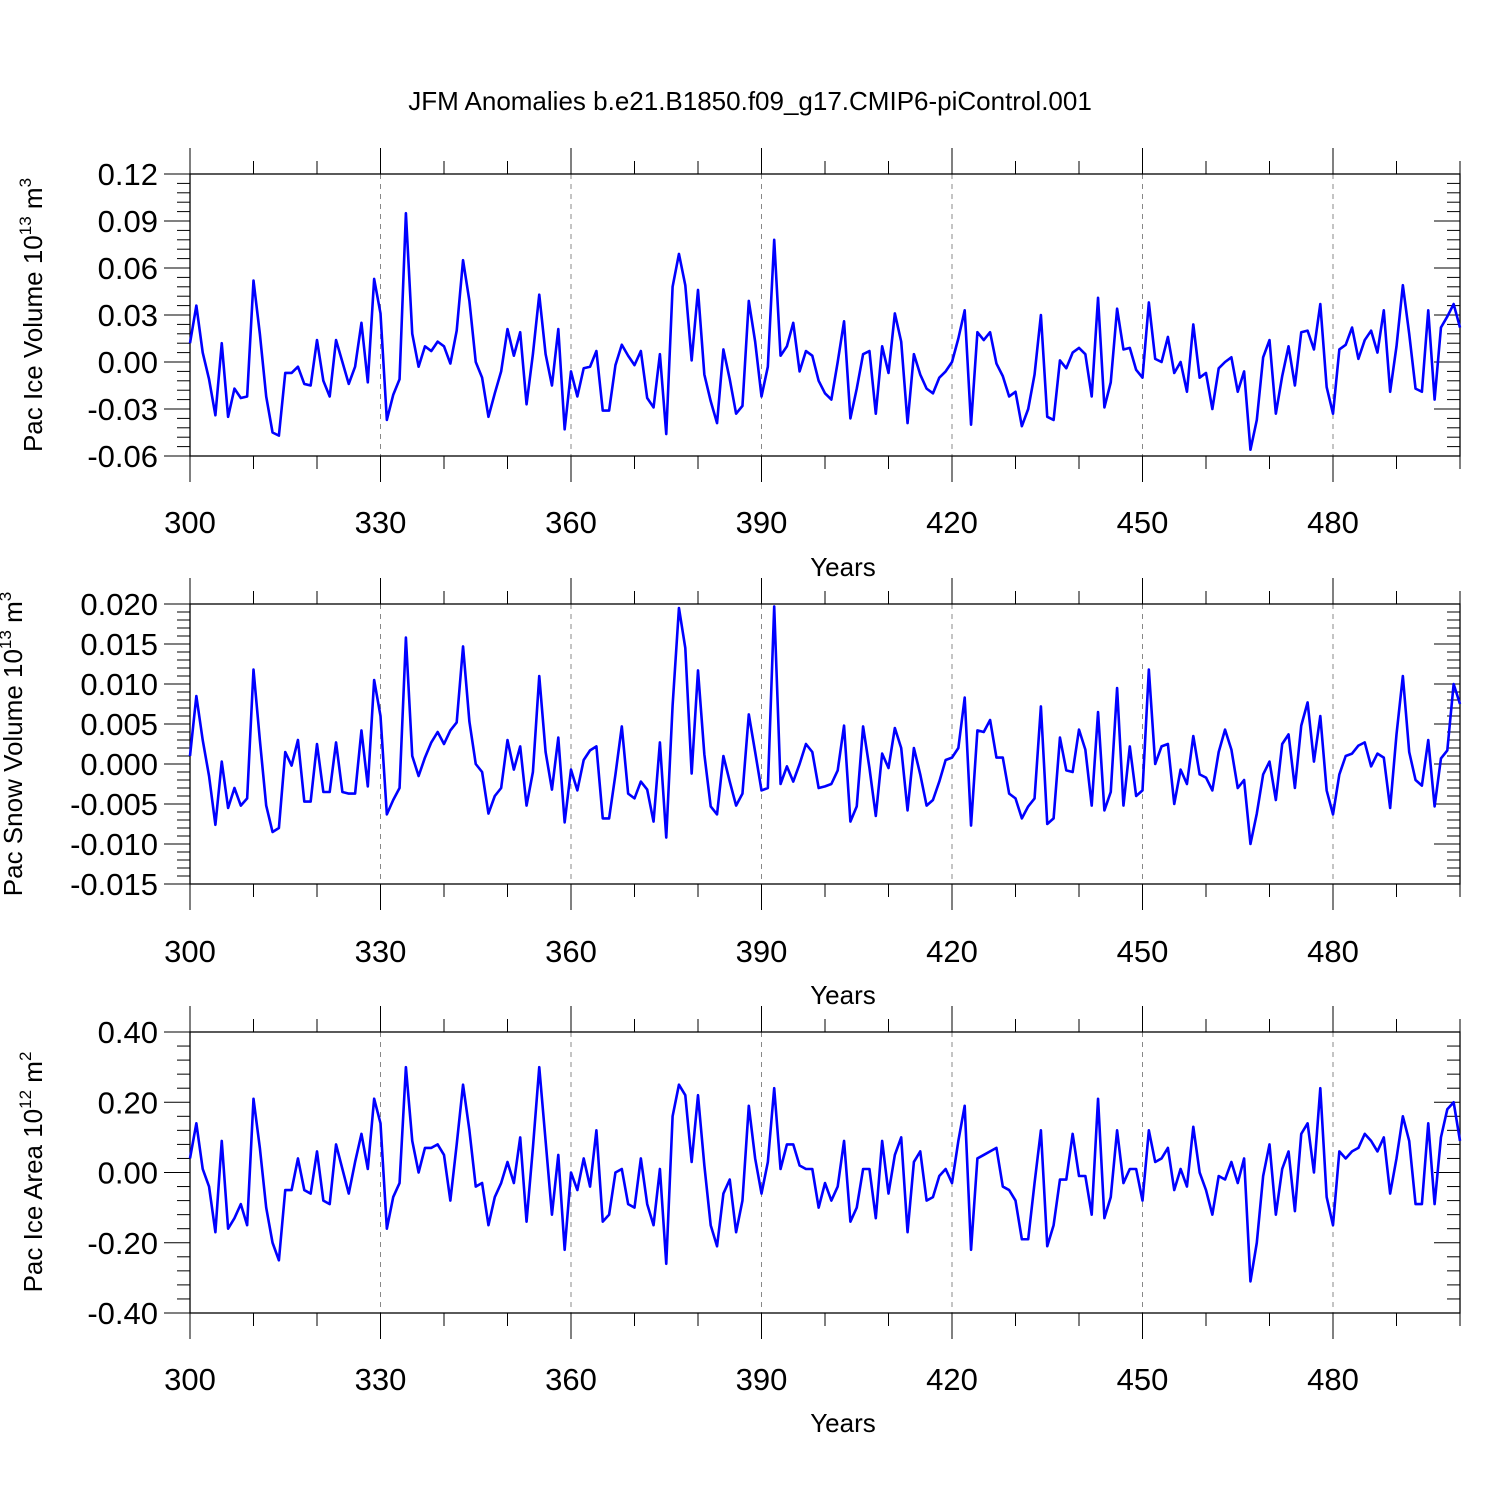  Describe the element at coordinates (952, 1379) in the screenshot. I see `panel-3-x-tick-label: 420` at that location.